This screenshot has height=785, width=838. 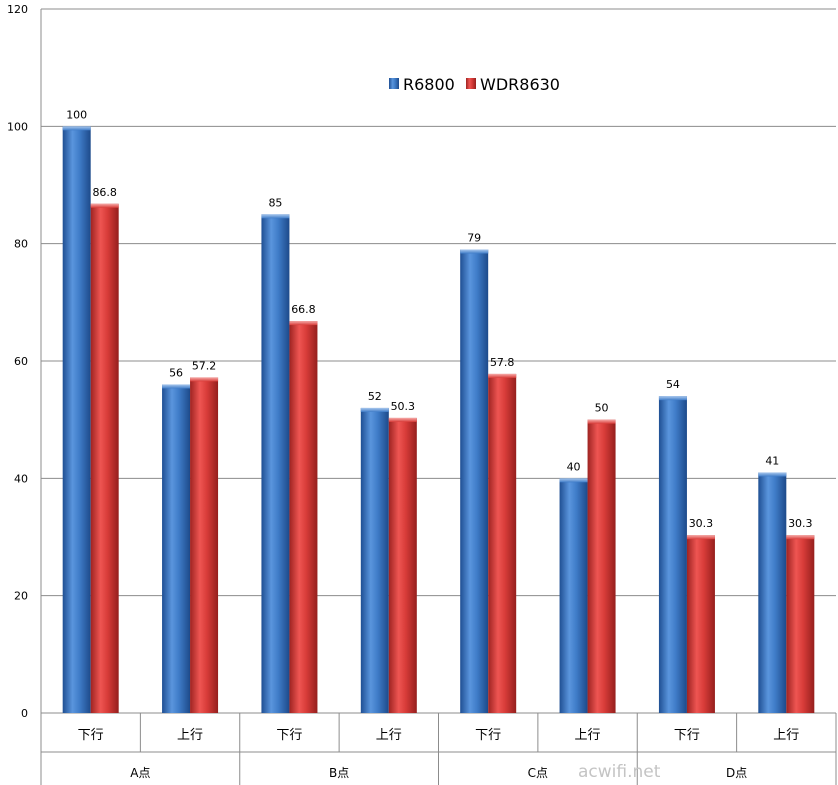 I want to click on y-tick-label: 20, so click(x=21, y=596).